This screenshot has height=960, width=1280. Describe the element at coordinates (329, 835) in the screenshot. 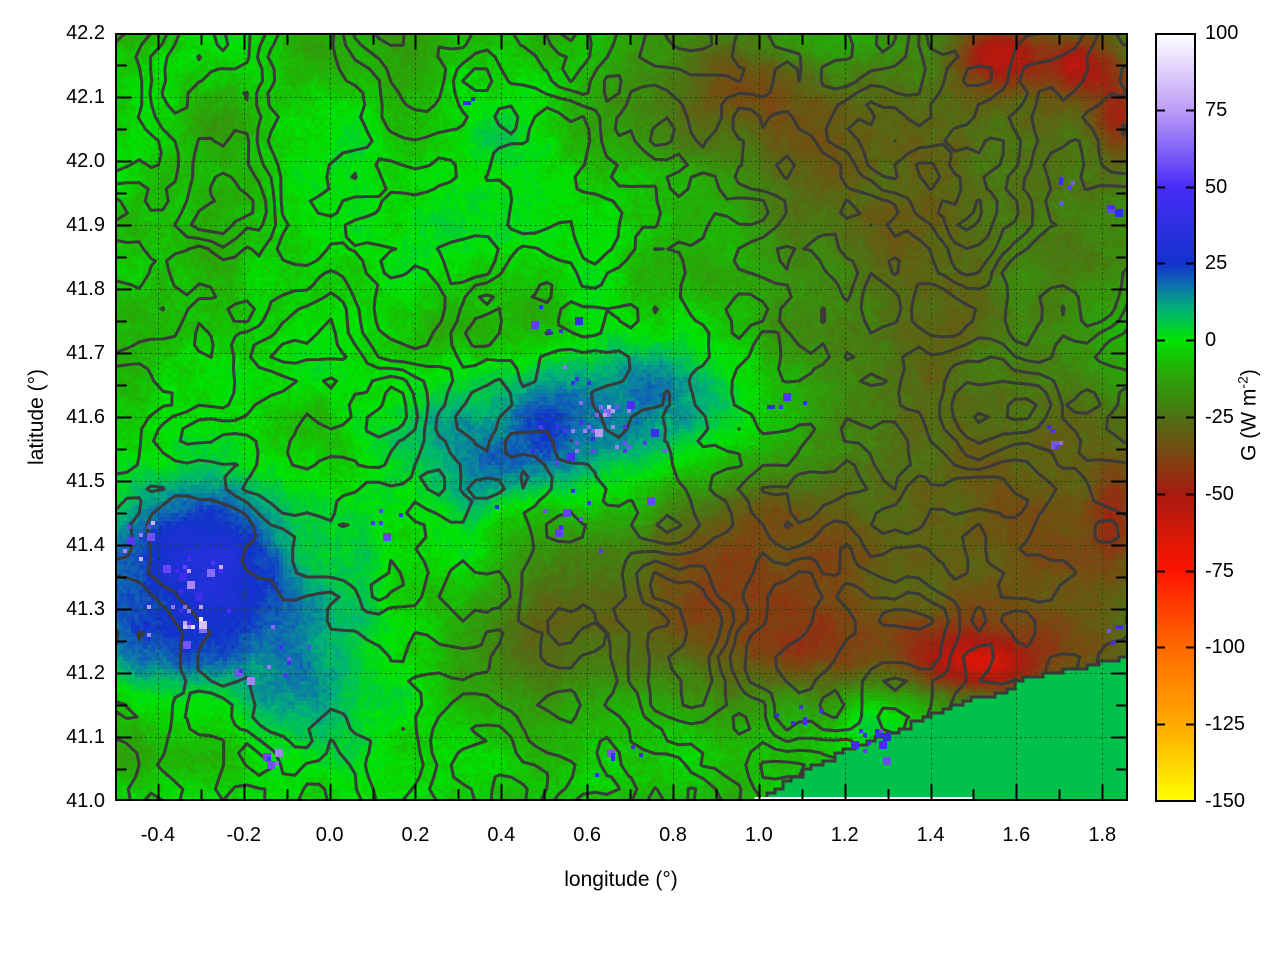

I see `x-tick-label: 0.0` at that location.